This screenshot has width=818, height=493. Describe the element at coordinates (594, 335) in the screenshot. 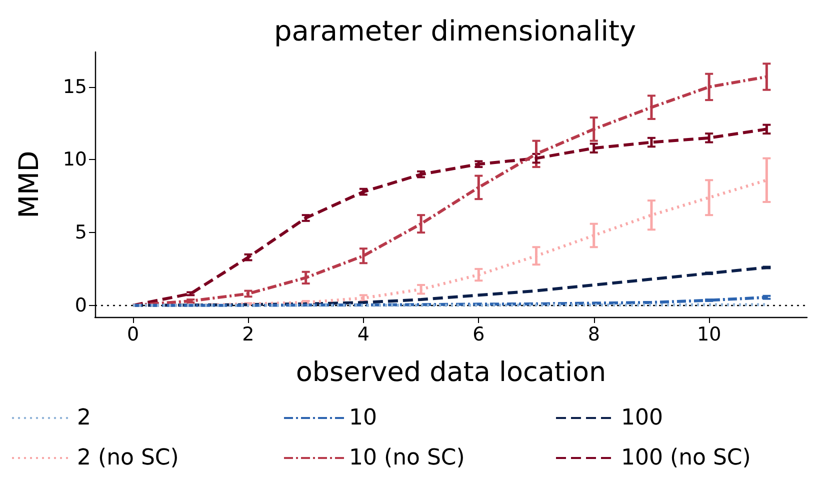

I see `x-tick-label: 8` at that location.